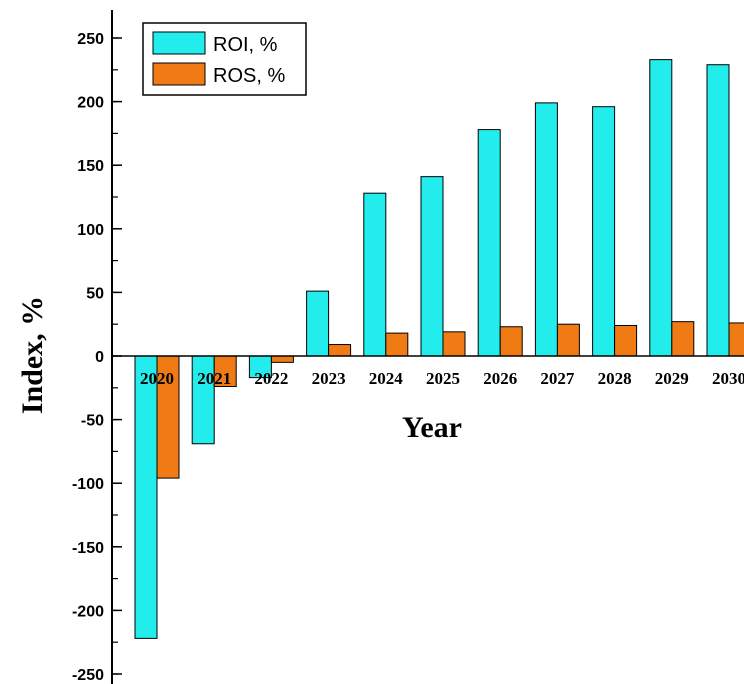 The height and width of the screenshot is (684, 744). Describe the element at coordinates (340, 350) in the screenshot. I see `bar-ros-2023` at that location.